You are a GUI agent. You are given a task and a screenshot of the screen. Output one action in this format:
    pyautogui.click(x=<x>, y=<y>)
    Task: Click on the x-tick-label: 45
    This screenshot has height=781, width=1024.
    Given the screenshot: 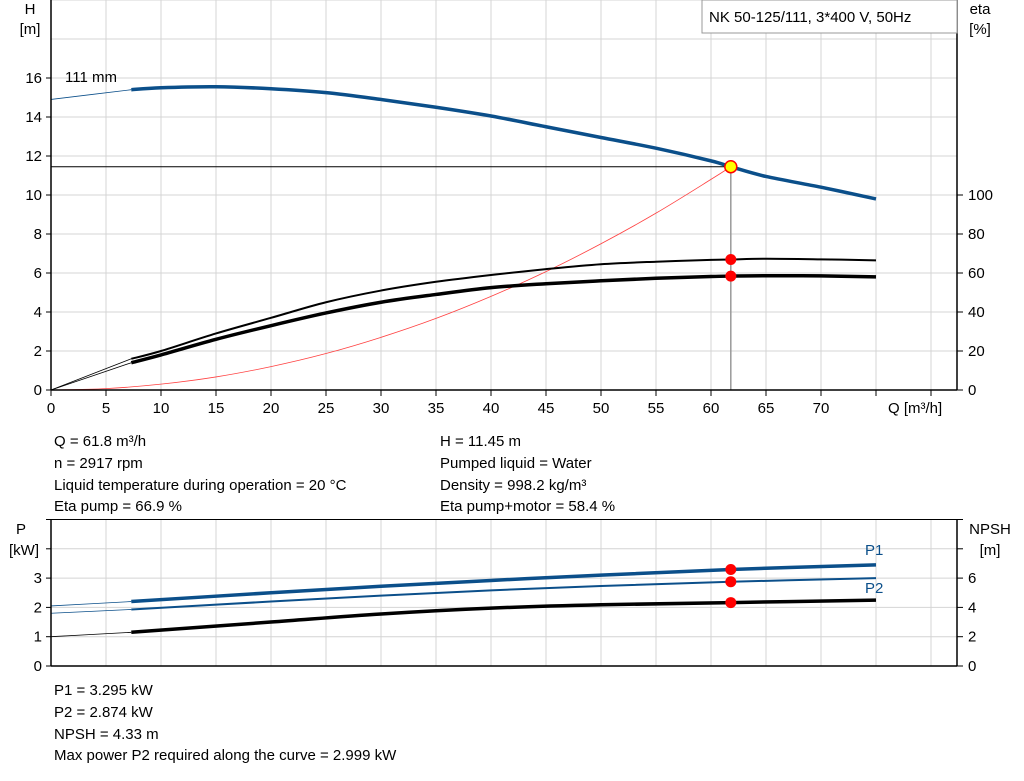 What is the action you would take?
    pyautogui.click(x=546, y=408)
    